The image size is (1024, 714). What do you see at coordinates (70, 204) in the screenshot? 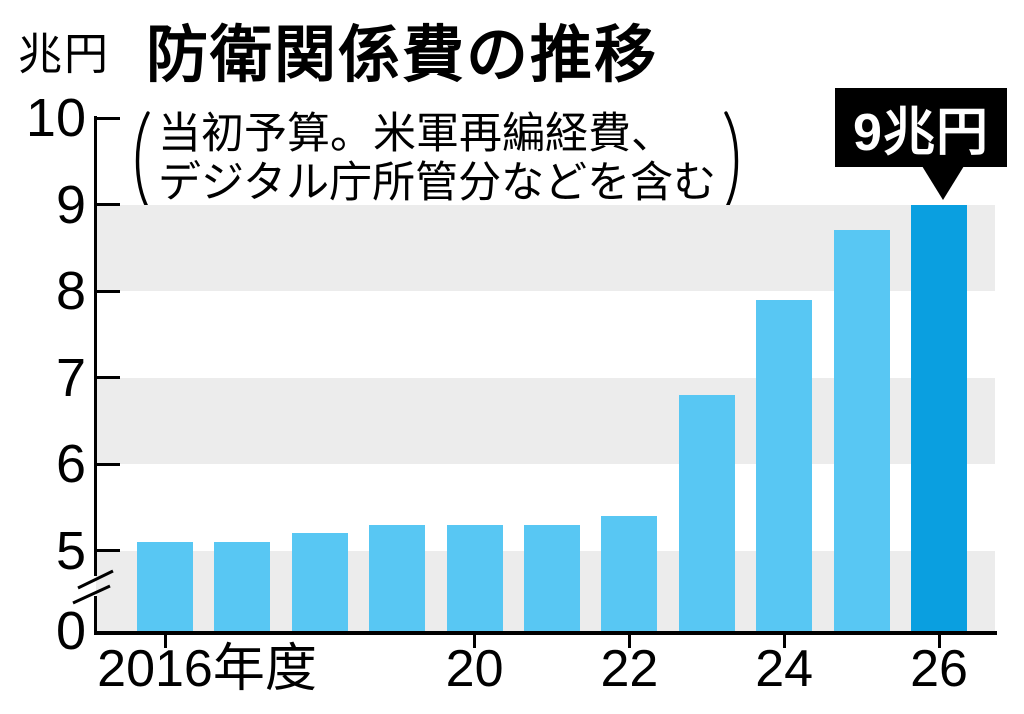
I see `y-tick-label-9: 9` at bounding box center [70, 204].